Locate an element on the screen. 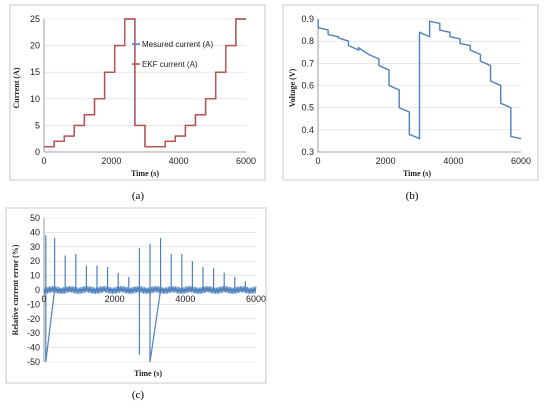 The height and width of the screenshot is (408, 550). chart-b-caption: (b) is located at coordinates (412, 196).